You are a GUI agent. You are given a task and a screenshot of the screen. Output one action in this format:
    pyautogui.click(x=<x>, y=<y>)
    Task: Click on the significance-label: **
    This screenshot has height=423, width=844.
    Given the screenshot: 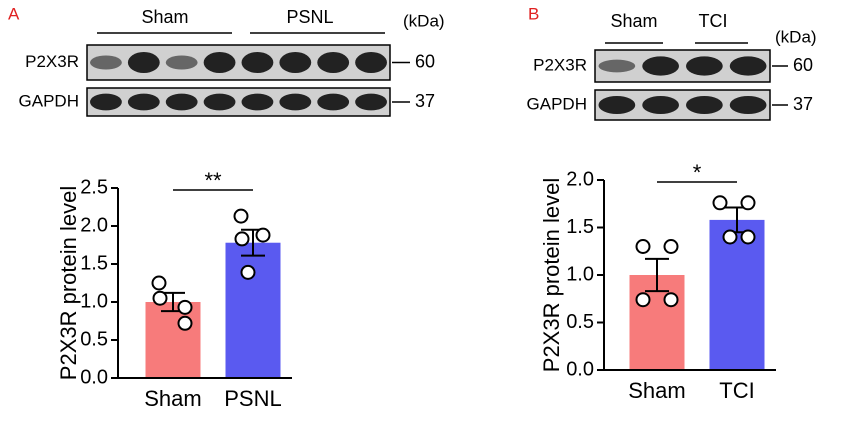 What is the action you would take?
    pyautogui.click(x=213, y=180)
    